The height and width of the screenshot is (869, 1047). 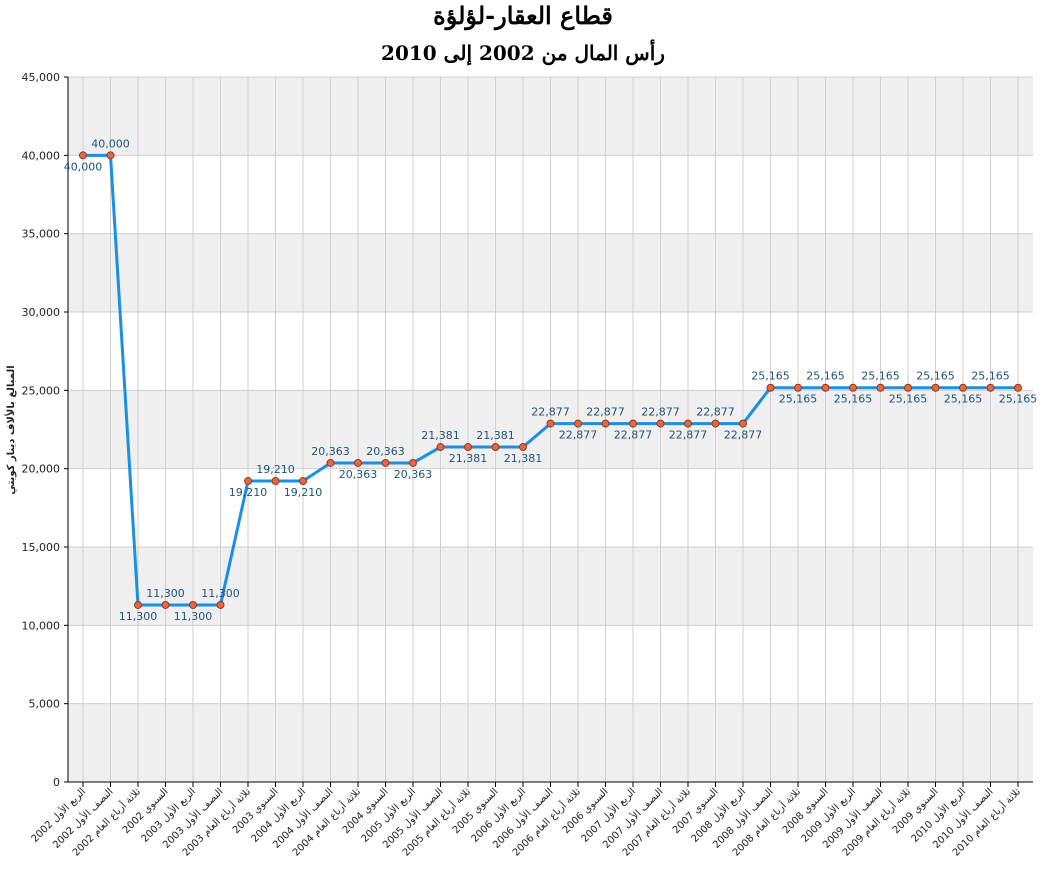 What do you see at coordinates (41, 469) in the screenshot?
I see `y-tick-label: 20,000` at bounding box center [41, 469].